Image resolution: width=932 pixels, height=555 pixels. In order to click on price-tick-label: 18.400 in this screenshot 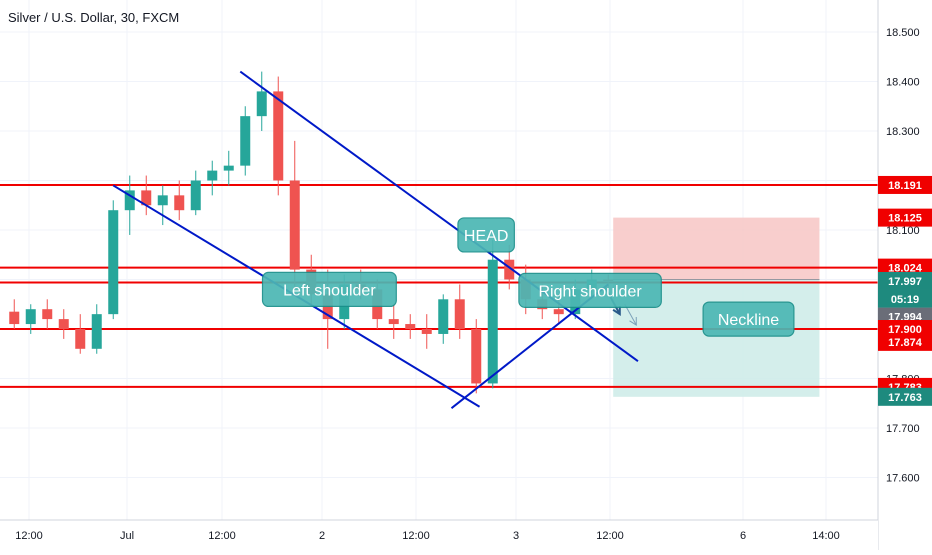, I will do `click(903, 83)`.